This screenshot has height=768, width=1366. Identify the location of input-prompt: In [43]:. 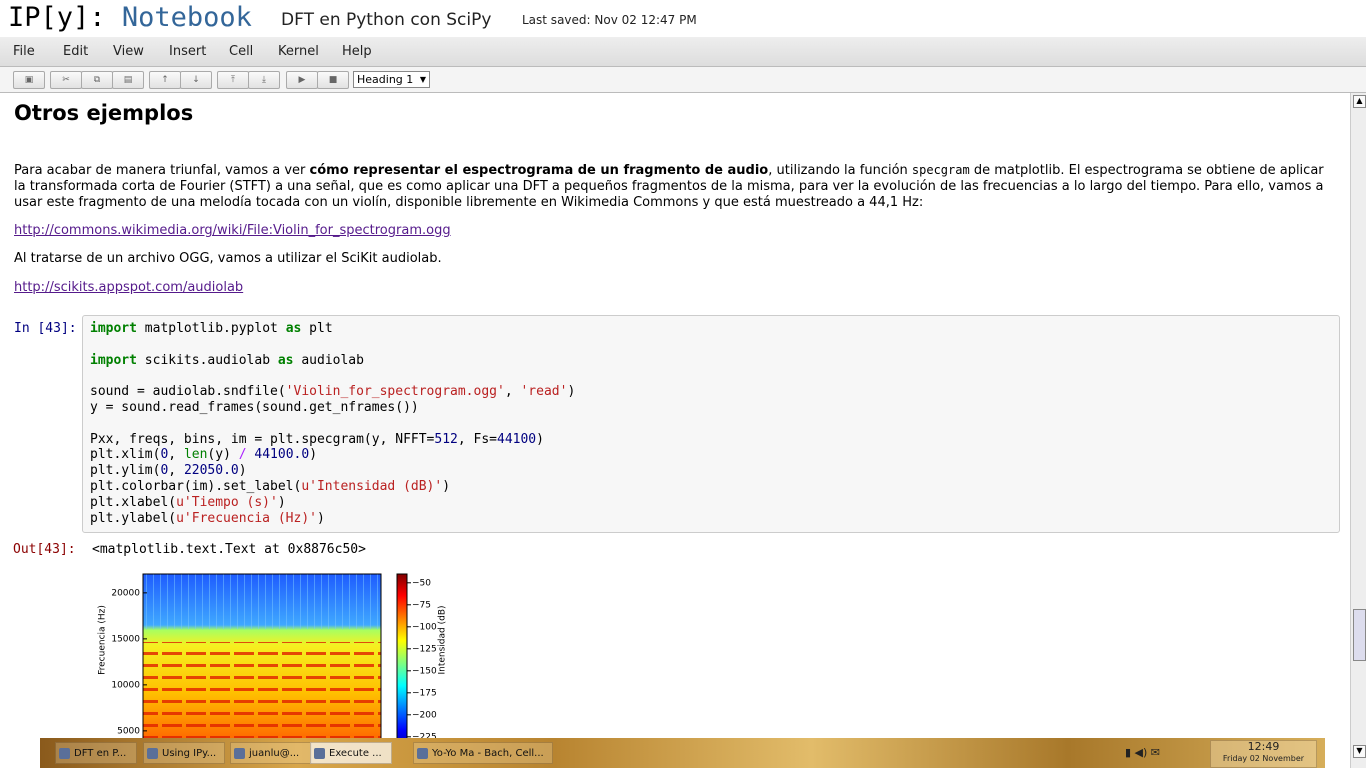
(45, 328).